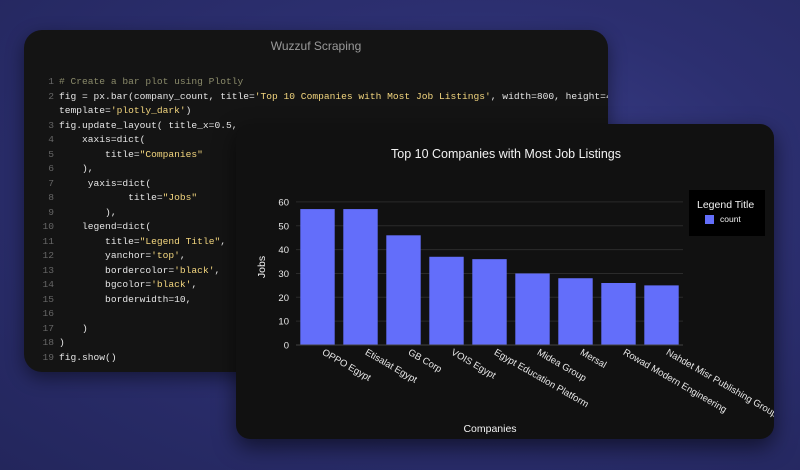 The image size is (800, 470). What do you see at coordinates (128, 198) in the screenshot?
I see `code-text: title="Jobs"` at bounding box center [128, 198].